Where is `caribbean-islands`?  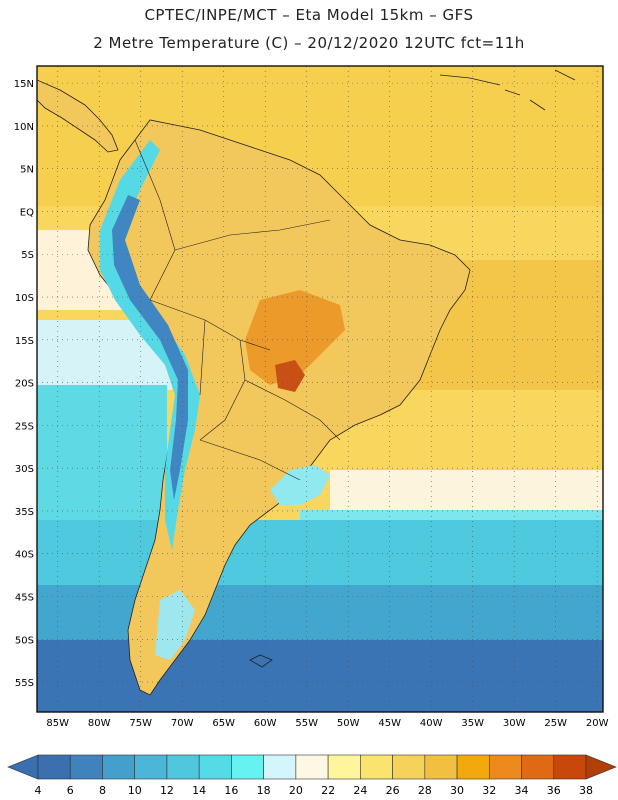 caribbean-islands is located at coordinates (507, 90).